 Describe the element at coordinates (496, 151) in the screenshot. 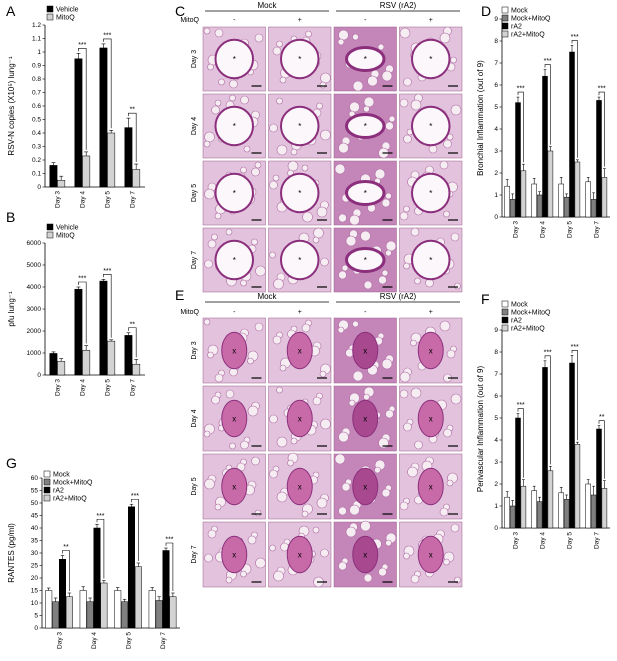

I see `y-tick-label: 3` at that location.